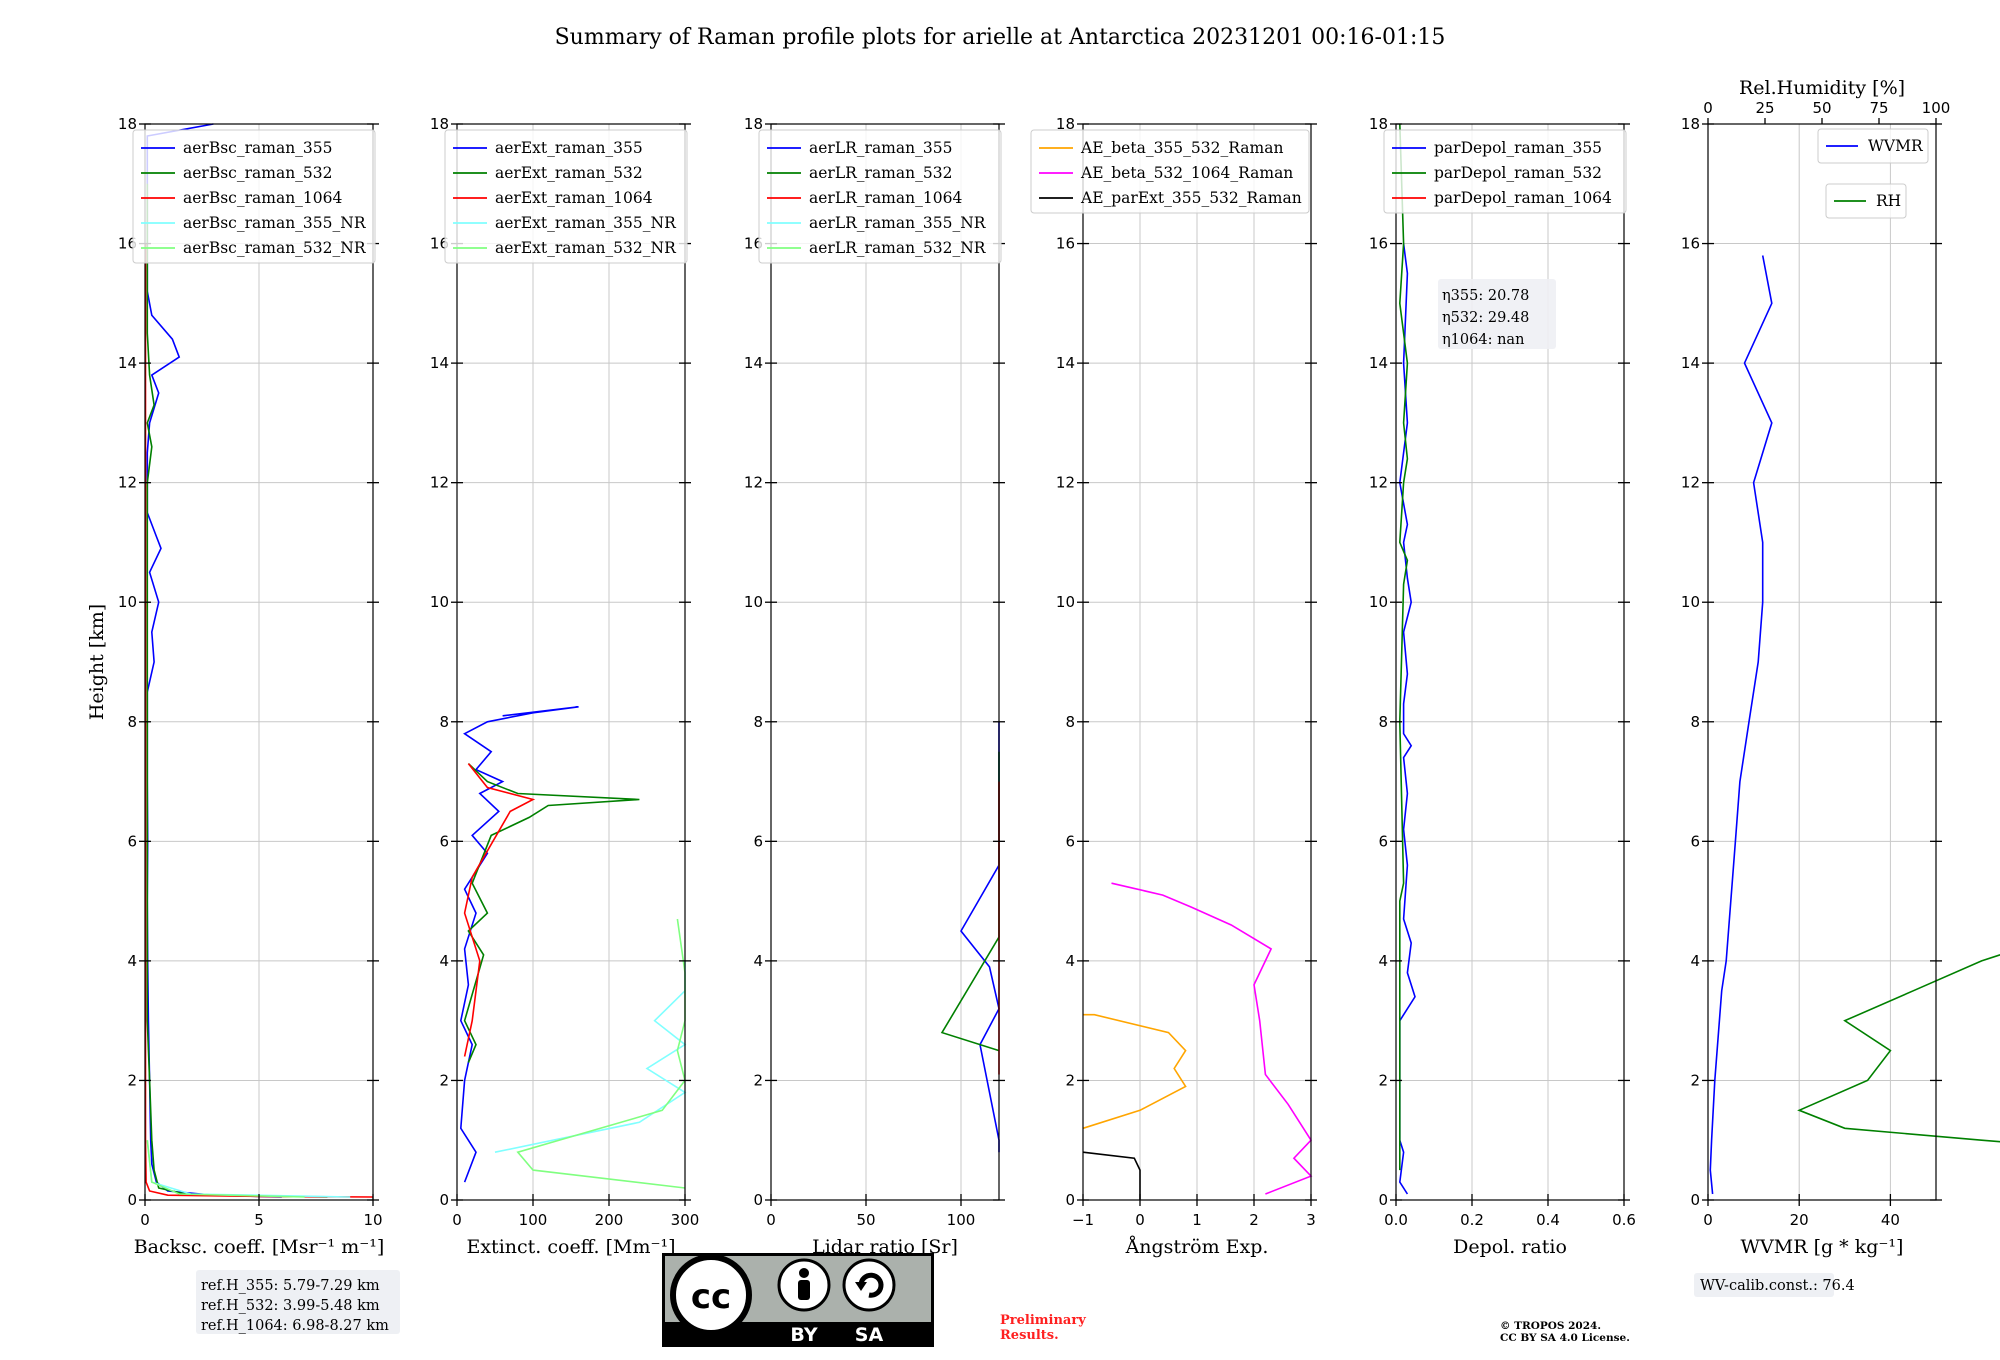  Describe the element at coordinates (711, 1297) in the screenshot. I see `cc-icon-text: cc` at that location.